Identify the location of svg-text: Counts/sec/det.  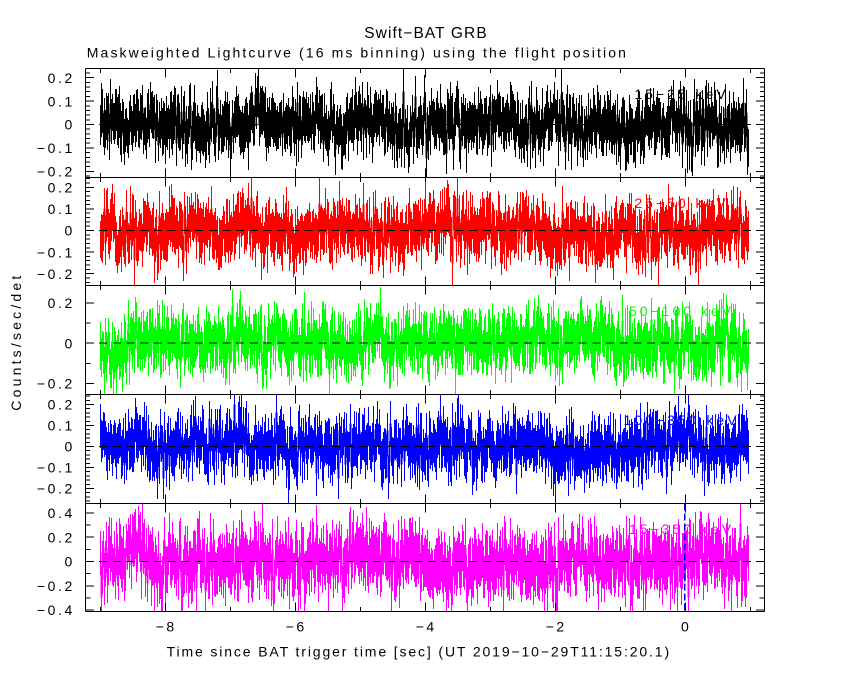
(16, 342).